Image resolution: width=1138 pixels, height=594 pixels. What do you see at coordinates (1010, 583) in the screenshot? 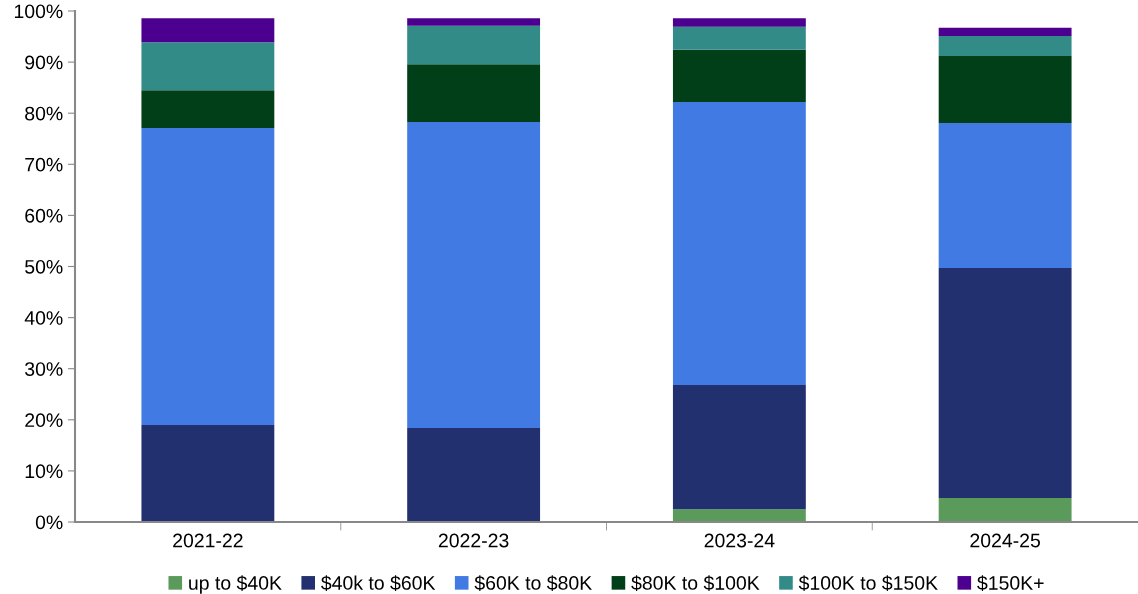
I see `legend-label: $150K+` at bounding box center [1010, 583].